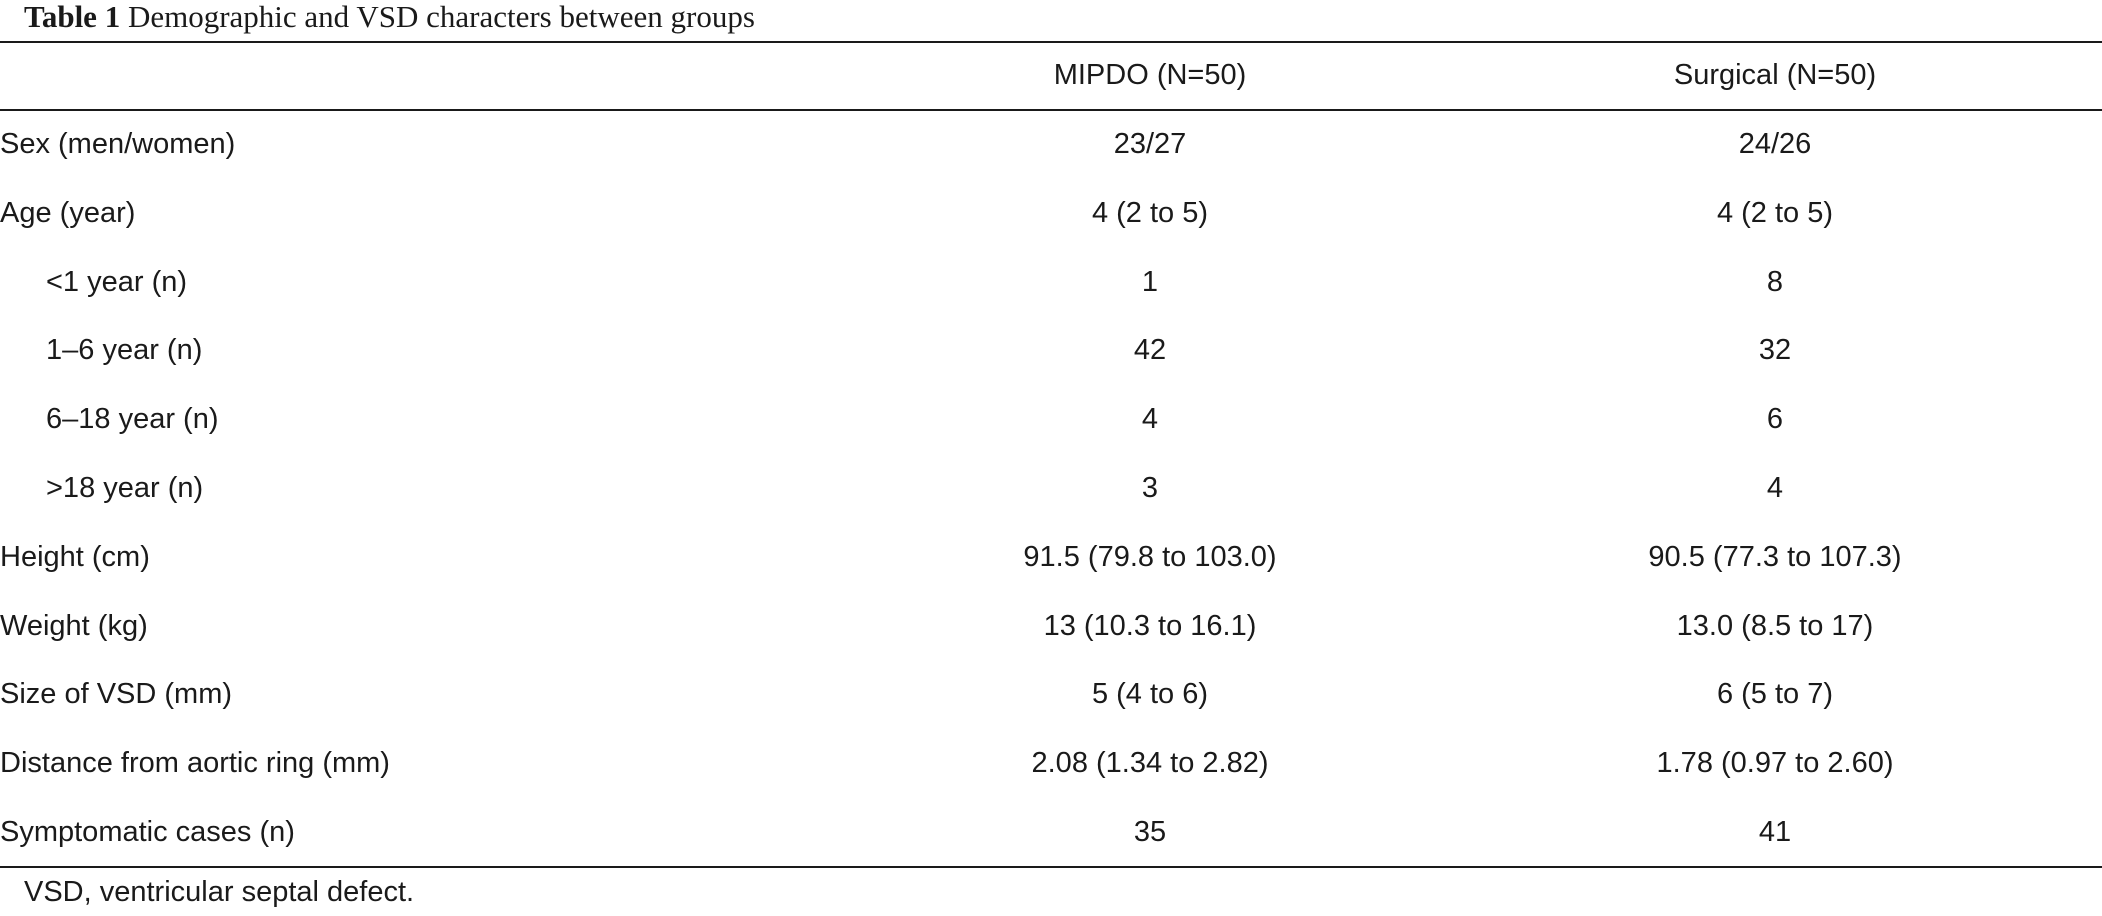 Image resolution: width=2102 pixels, height=916 pixels. I want to click on cell-mipdo: 5 (4 to 6), so click(1150, 694).